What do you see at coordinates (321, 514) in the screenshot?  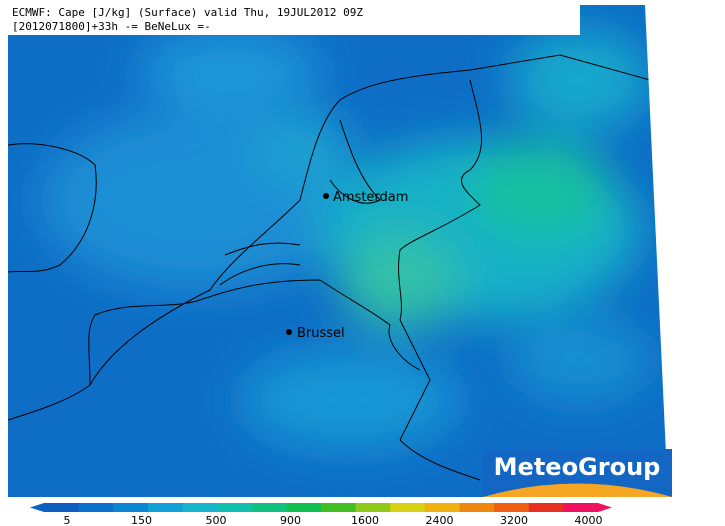 I see `colorbar: 5 150 500 900 1600 2400 3200 4000` at bounding box center [321, 514].